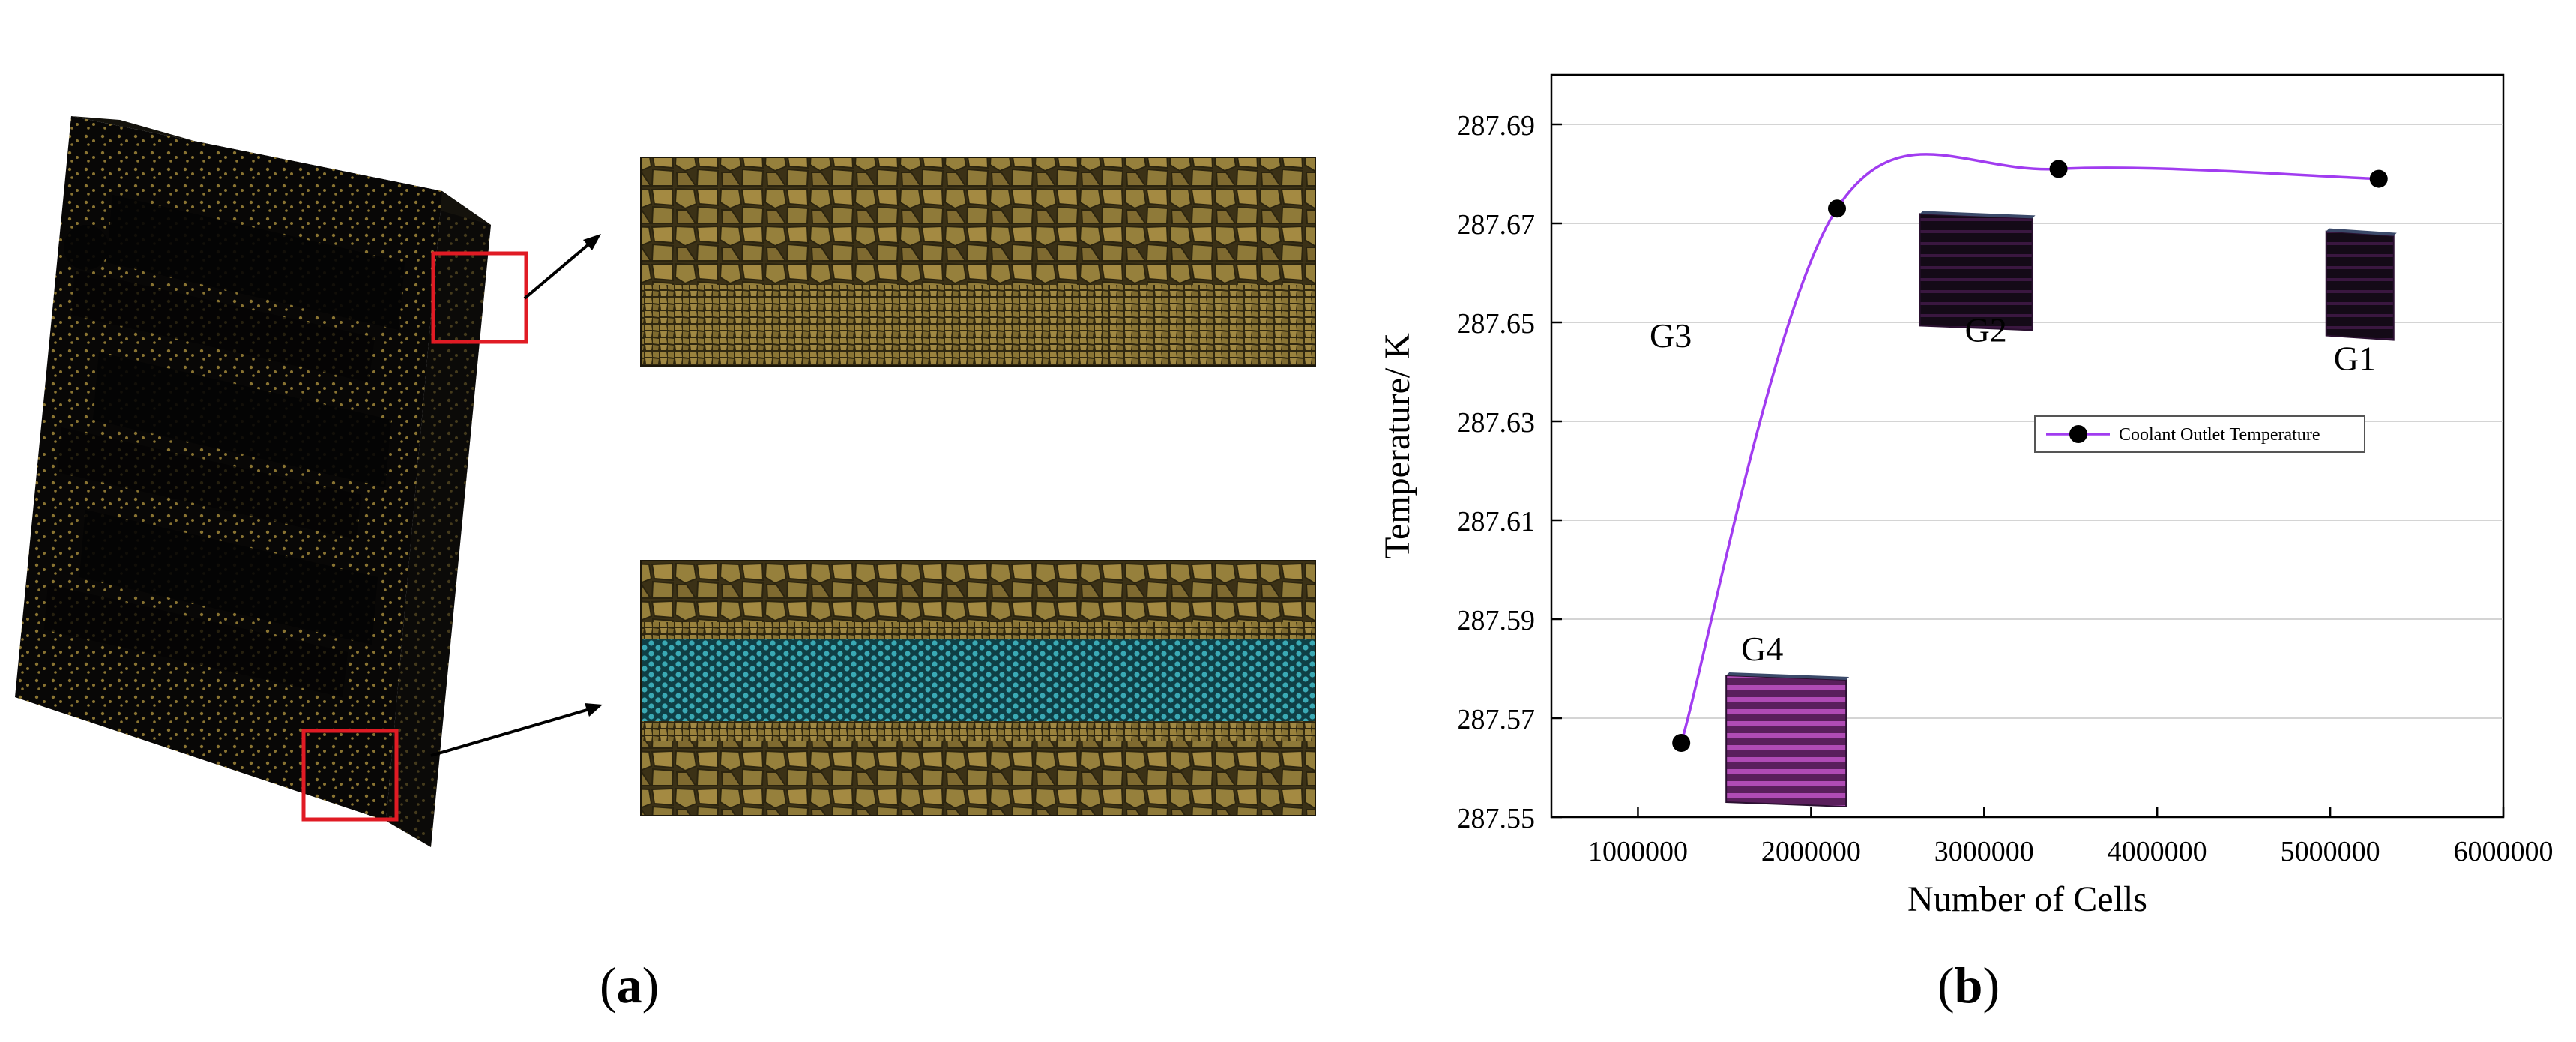 Image resolution: width=2576 pixels, height=1042 pixels. Describe the element at coordinates (1638, 851) in the screenshot. I see `x-tick-label: 1000000` at that location.